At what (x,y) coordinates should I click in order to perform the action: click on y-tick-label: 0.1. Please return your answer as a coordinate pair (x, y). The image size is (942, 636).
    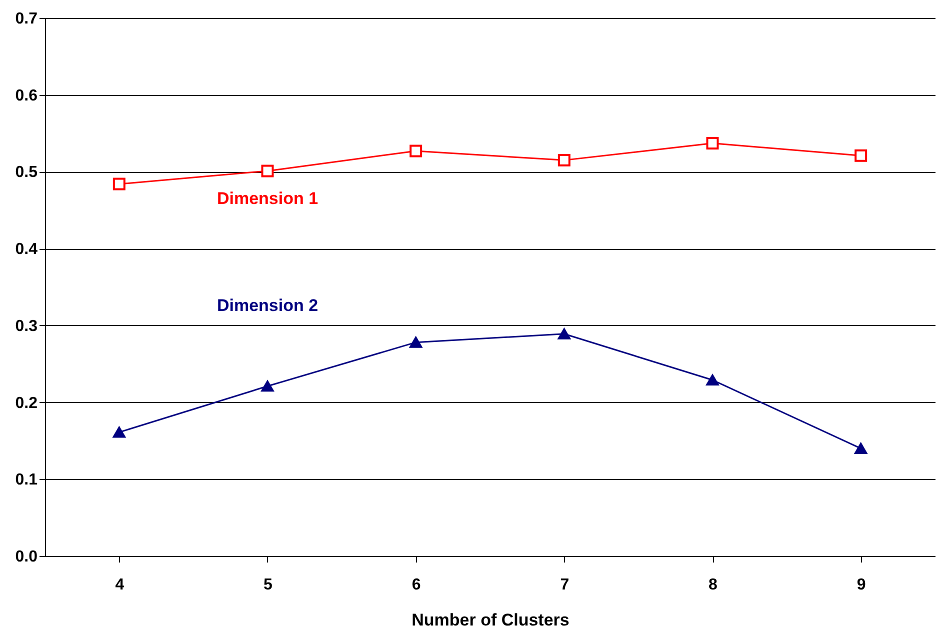
    Looking at the image, I should click on (26, 480).